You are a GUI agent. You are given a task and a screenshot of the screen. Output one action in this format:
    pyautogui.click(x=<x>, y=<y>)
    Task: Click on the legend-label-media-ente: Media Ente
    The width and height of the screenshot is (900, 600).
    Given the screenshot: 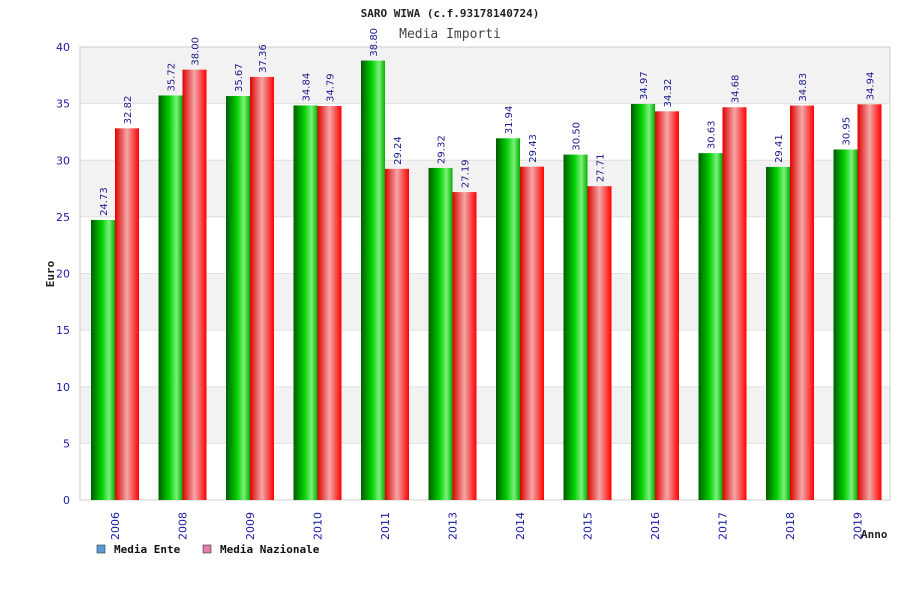 What is the action you would take?
    pyautogui.click(x=147, y=549)
    